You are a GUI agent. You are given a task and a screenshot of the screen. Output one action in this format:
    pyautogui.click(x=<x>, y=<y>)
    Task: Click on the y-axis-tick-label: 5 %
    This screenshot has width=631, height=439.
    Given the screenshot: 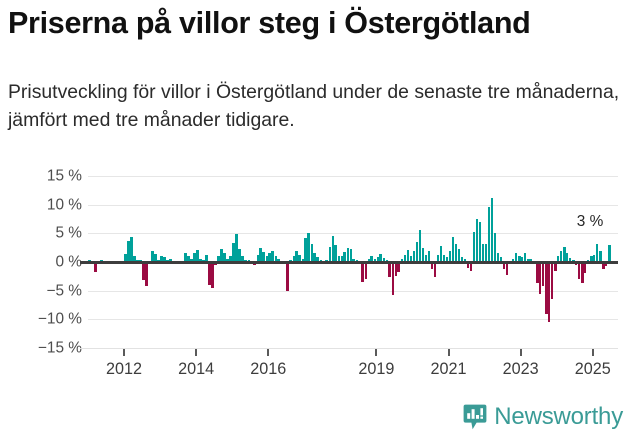 What is the action you would take?
    pyautogui.click(x=68, y=233)
    